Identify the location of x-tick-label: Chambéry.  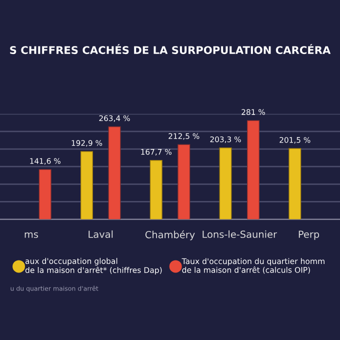
(170, 235).